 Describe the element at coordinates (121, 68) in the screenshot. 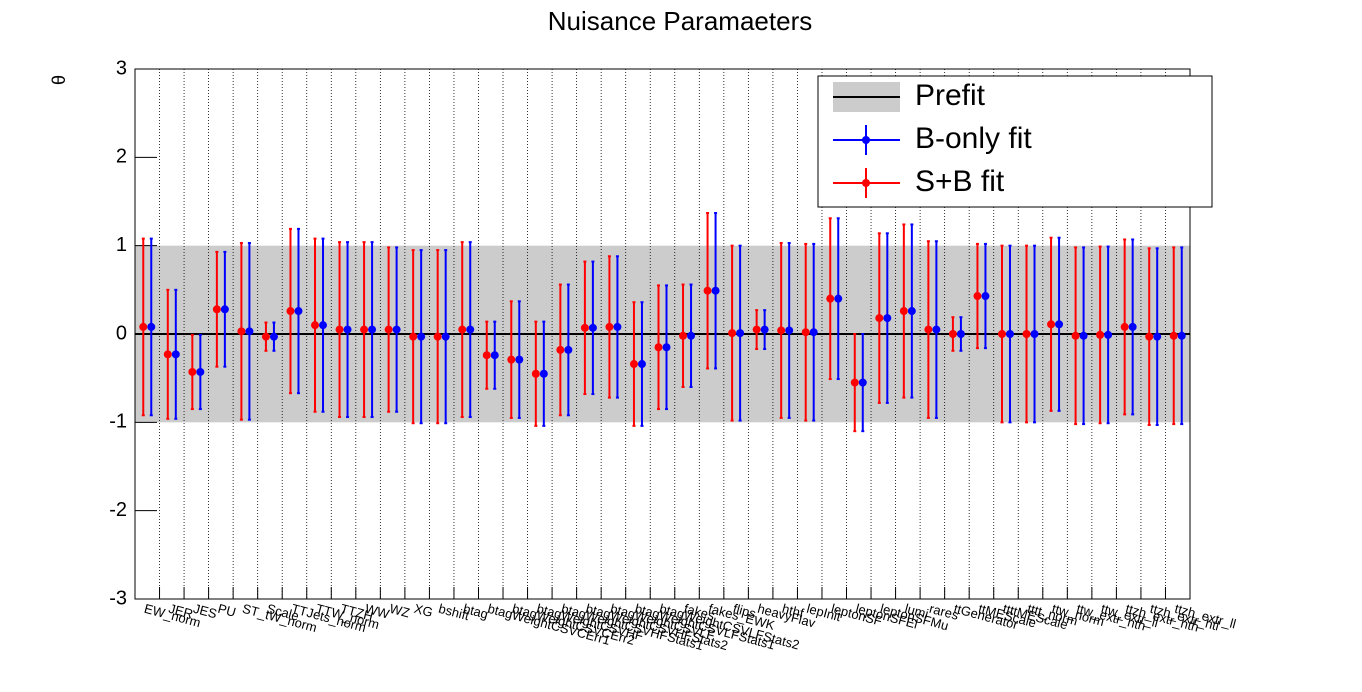

I see `y-tick-label: 3` at that location.